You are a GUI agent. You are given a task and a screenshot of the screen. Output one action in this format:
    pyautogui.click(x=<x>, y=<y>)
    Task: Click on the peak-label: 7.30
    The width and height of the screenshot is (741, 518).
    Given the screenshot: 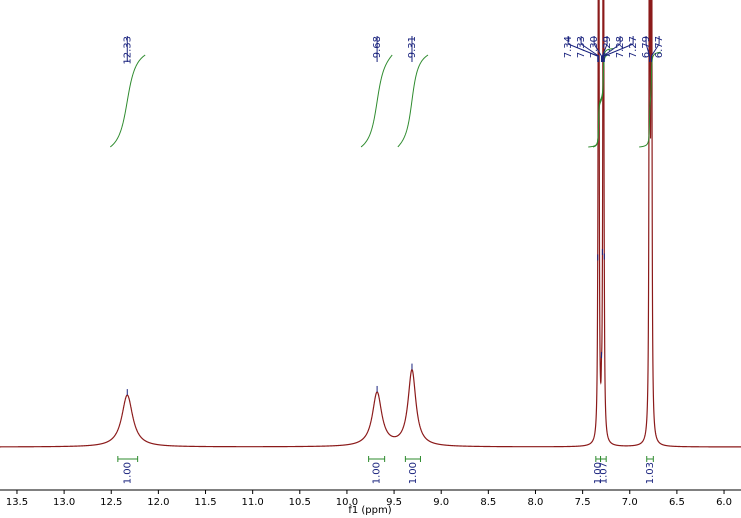 What is the action you would take?
    pyautogui.click(x=594, y=47)
    